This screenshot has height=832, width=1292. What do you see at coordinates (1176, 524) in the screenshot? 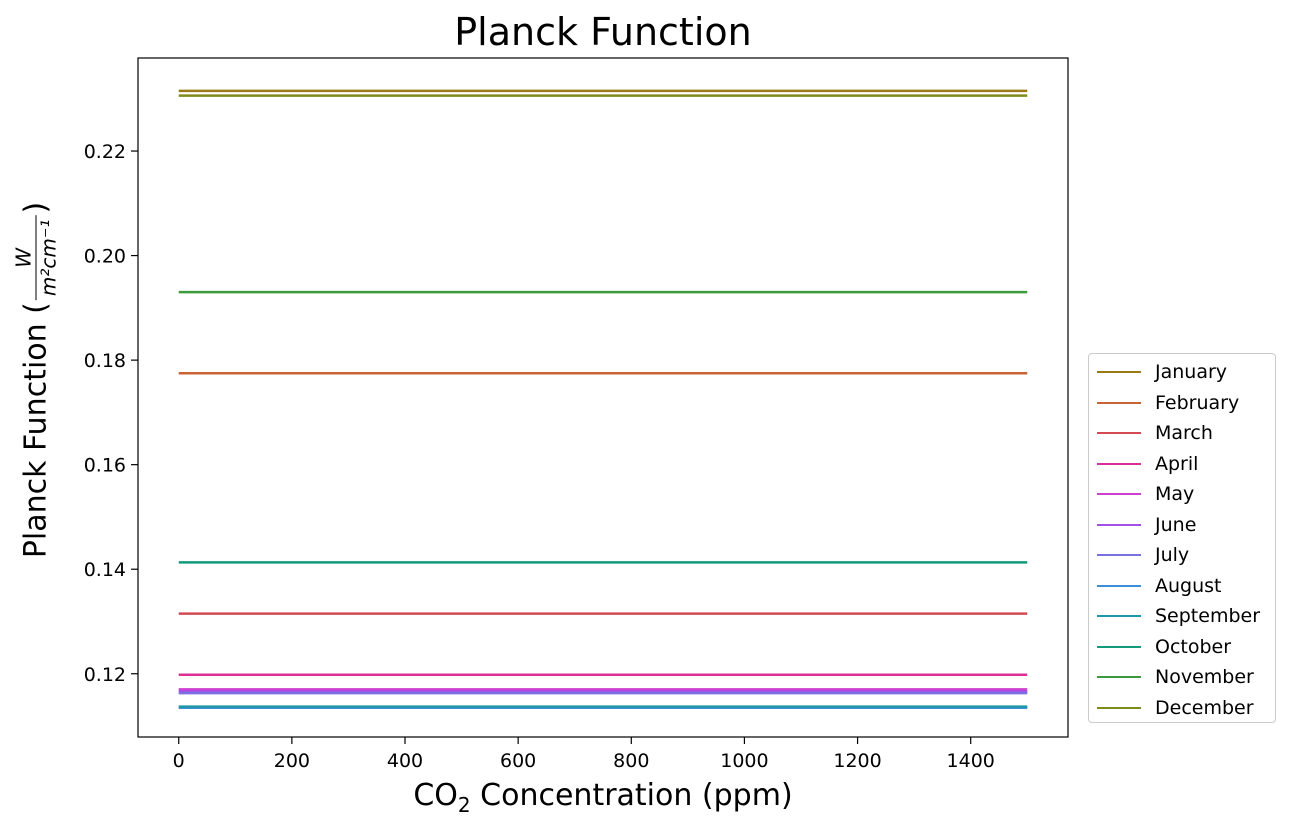
I see `legend-label: June` at bounding box center [1176, 524].